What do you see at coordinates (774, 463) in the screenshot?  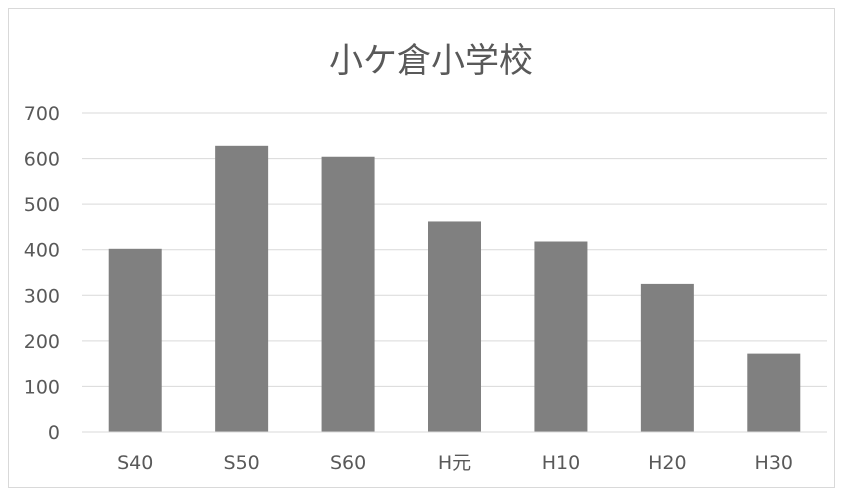 I see `x-tick-label: H30` at bounding box center [774, 463].